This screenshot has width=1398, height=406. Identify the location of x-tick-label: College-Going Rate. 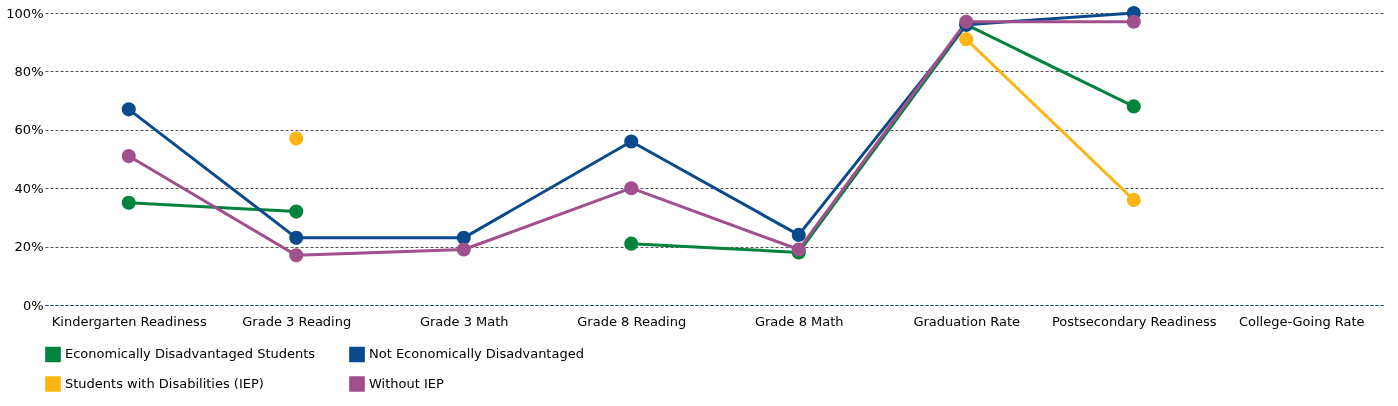
(1301, 321).